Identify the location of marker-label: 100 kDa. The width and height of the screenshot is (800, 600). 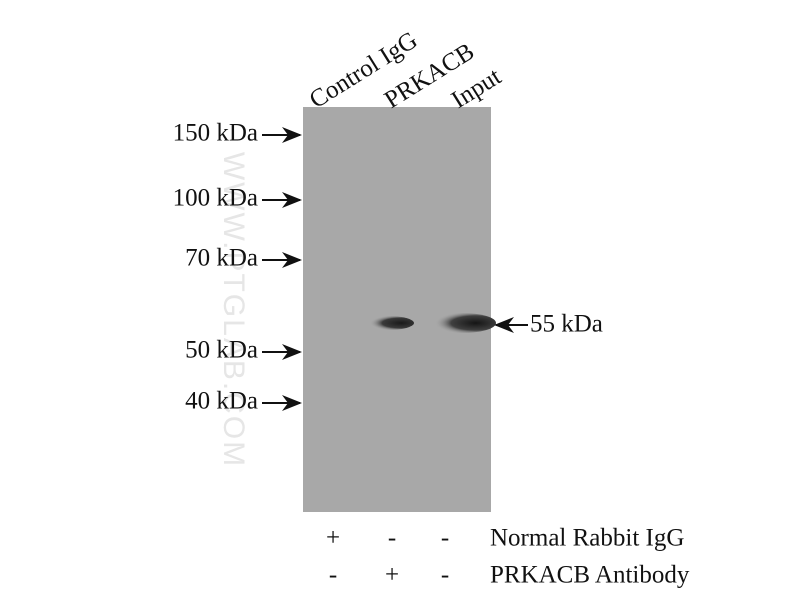
(215, 198).